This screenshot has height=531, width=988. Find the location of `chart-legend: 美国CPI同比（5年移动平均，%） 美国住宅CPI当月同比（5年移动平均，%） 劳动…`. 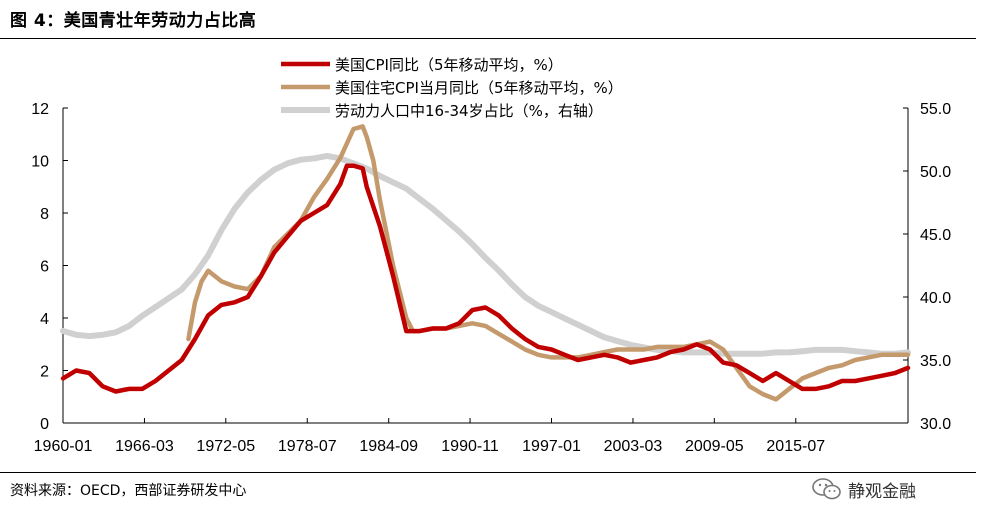

chart-legend: 美国CPI同比（5年移动平均，%） 美国住宅CPI当月同比（5年移动平均，%） 劳动… is located at coordinates (452, 88).